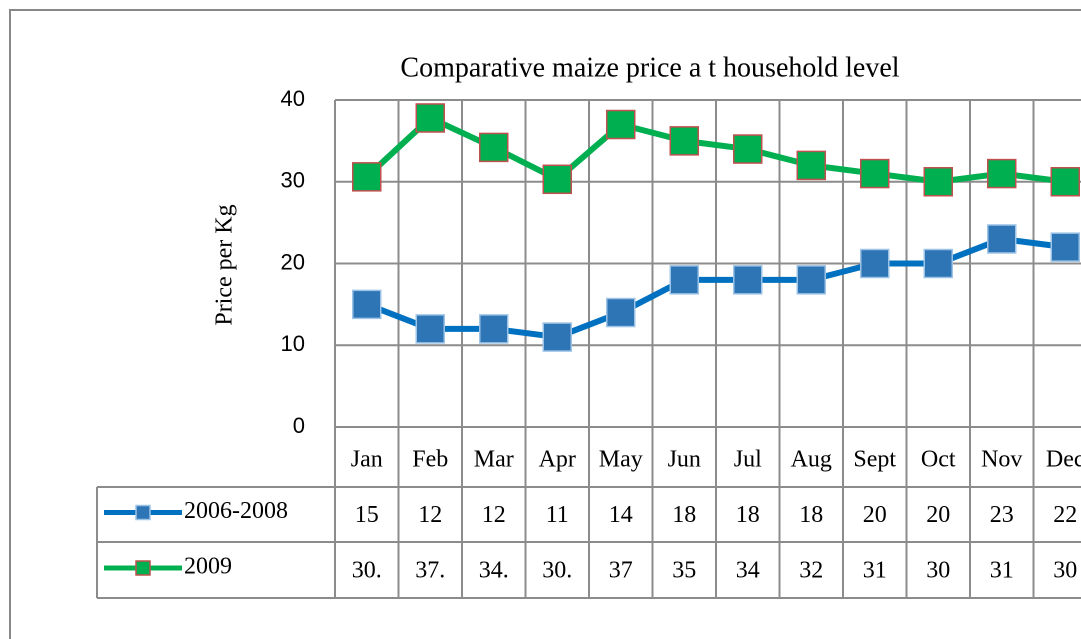 Image resolution: width=1081 pixels, height=639 pixels. What do you see at coordinates (1063, 460) in the screenshot?
I see `x-tick-label: Dec` at bounding box center [1063, 460].